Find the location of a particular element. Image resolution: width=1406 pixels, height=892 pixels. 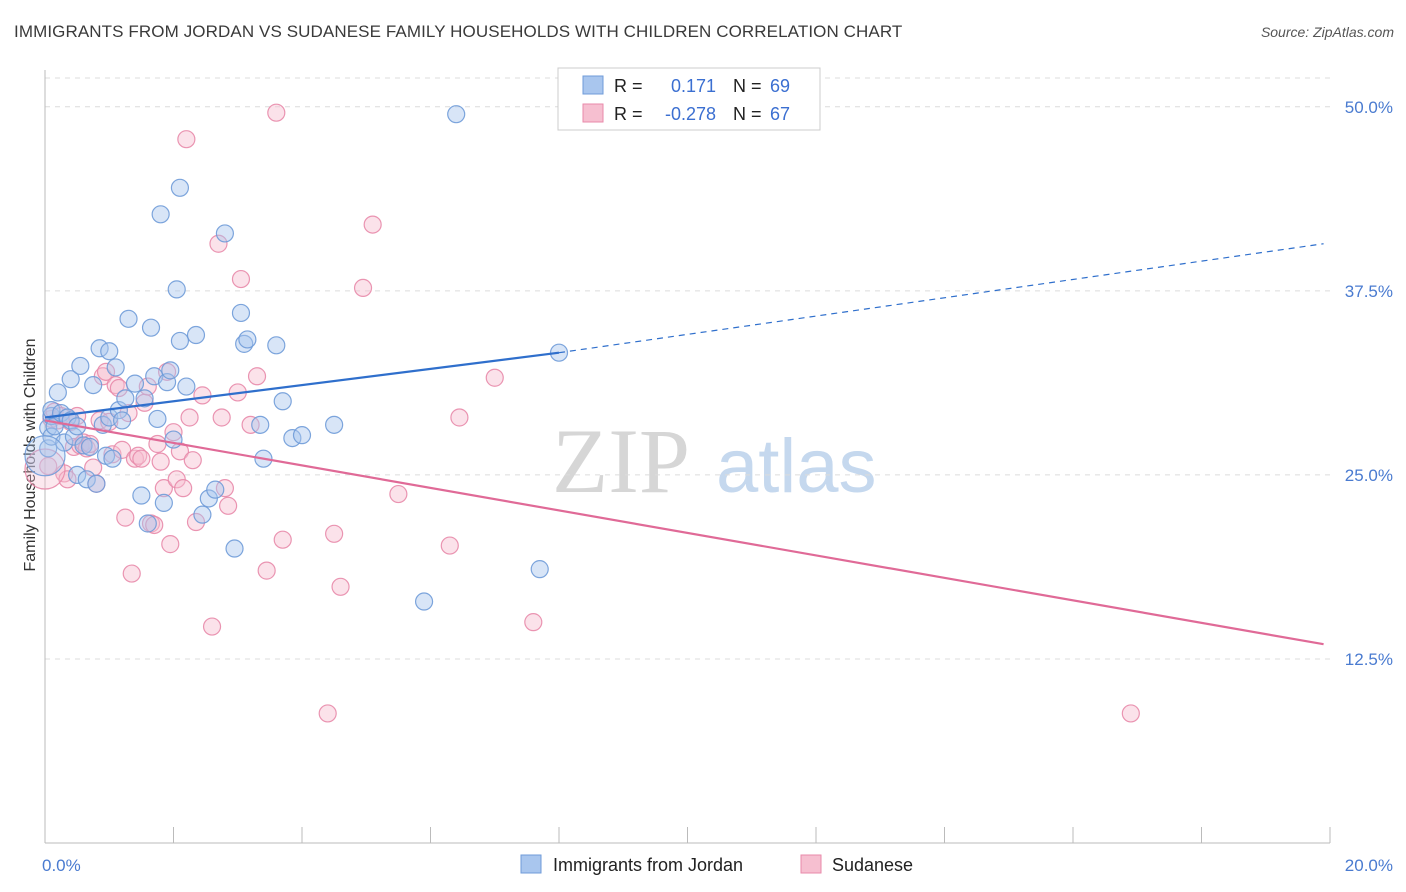

y-tick-label-3: 50.0% is located at coordinates (1369, 107).